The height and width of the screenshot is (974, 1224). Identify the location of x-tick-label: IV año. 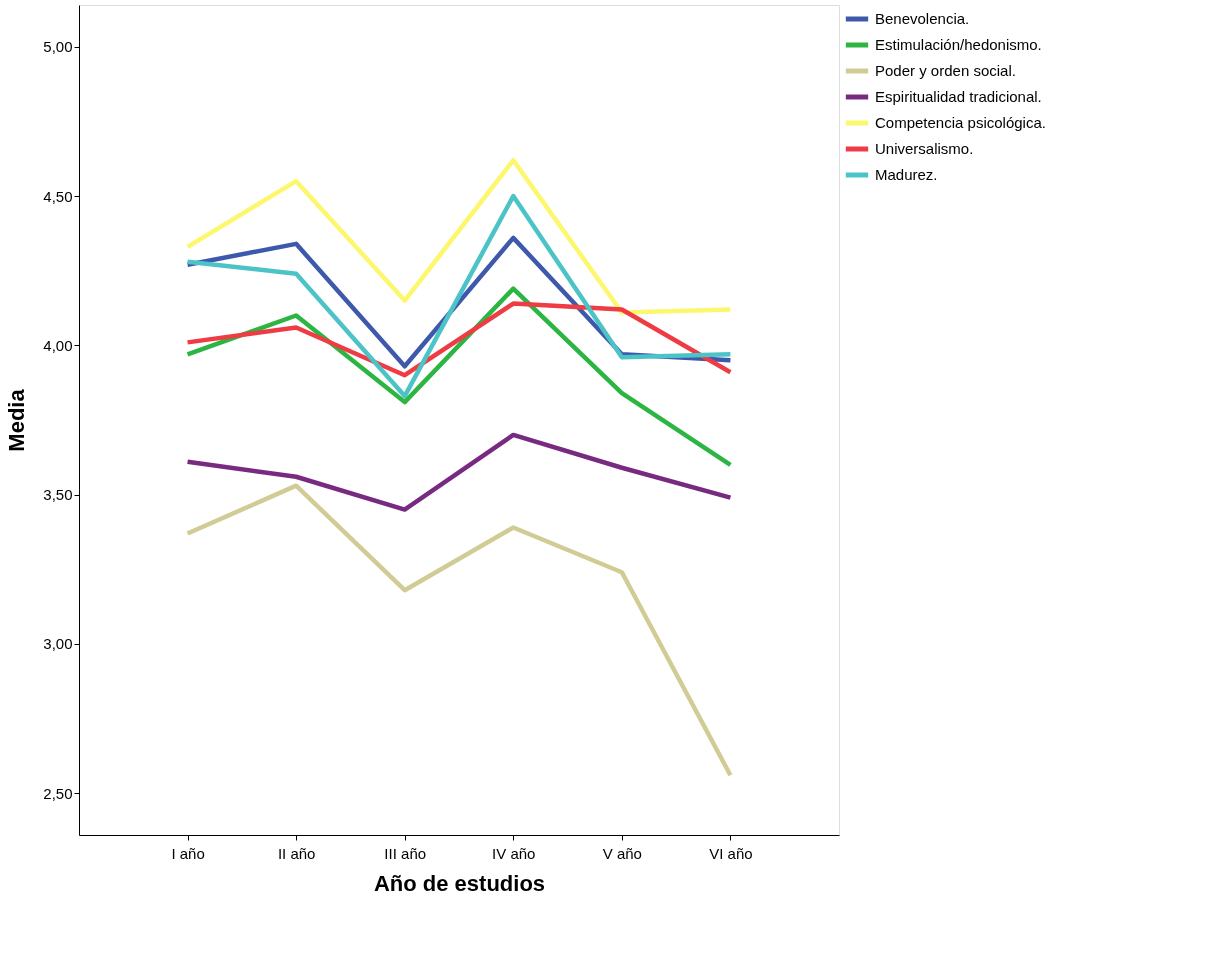
(514, 853).